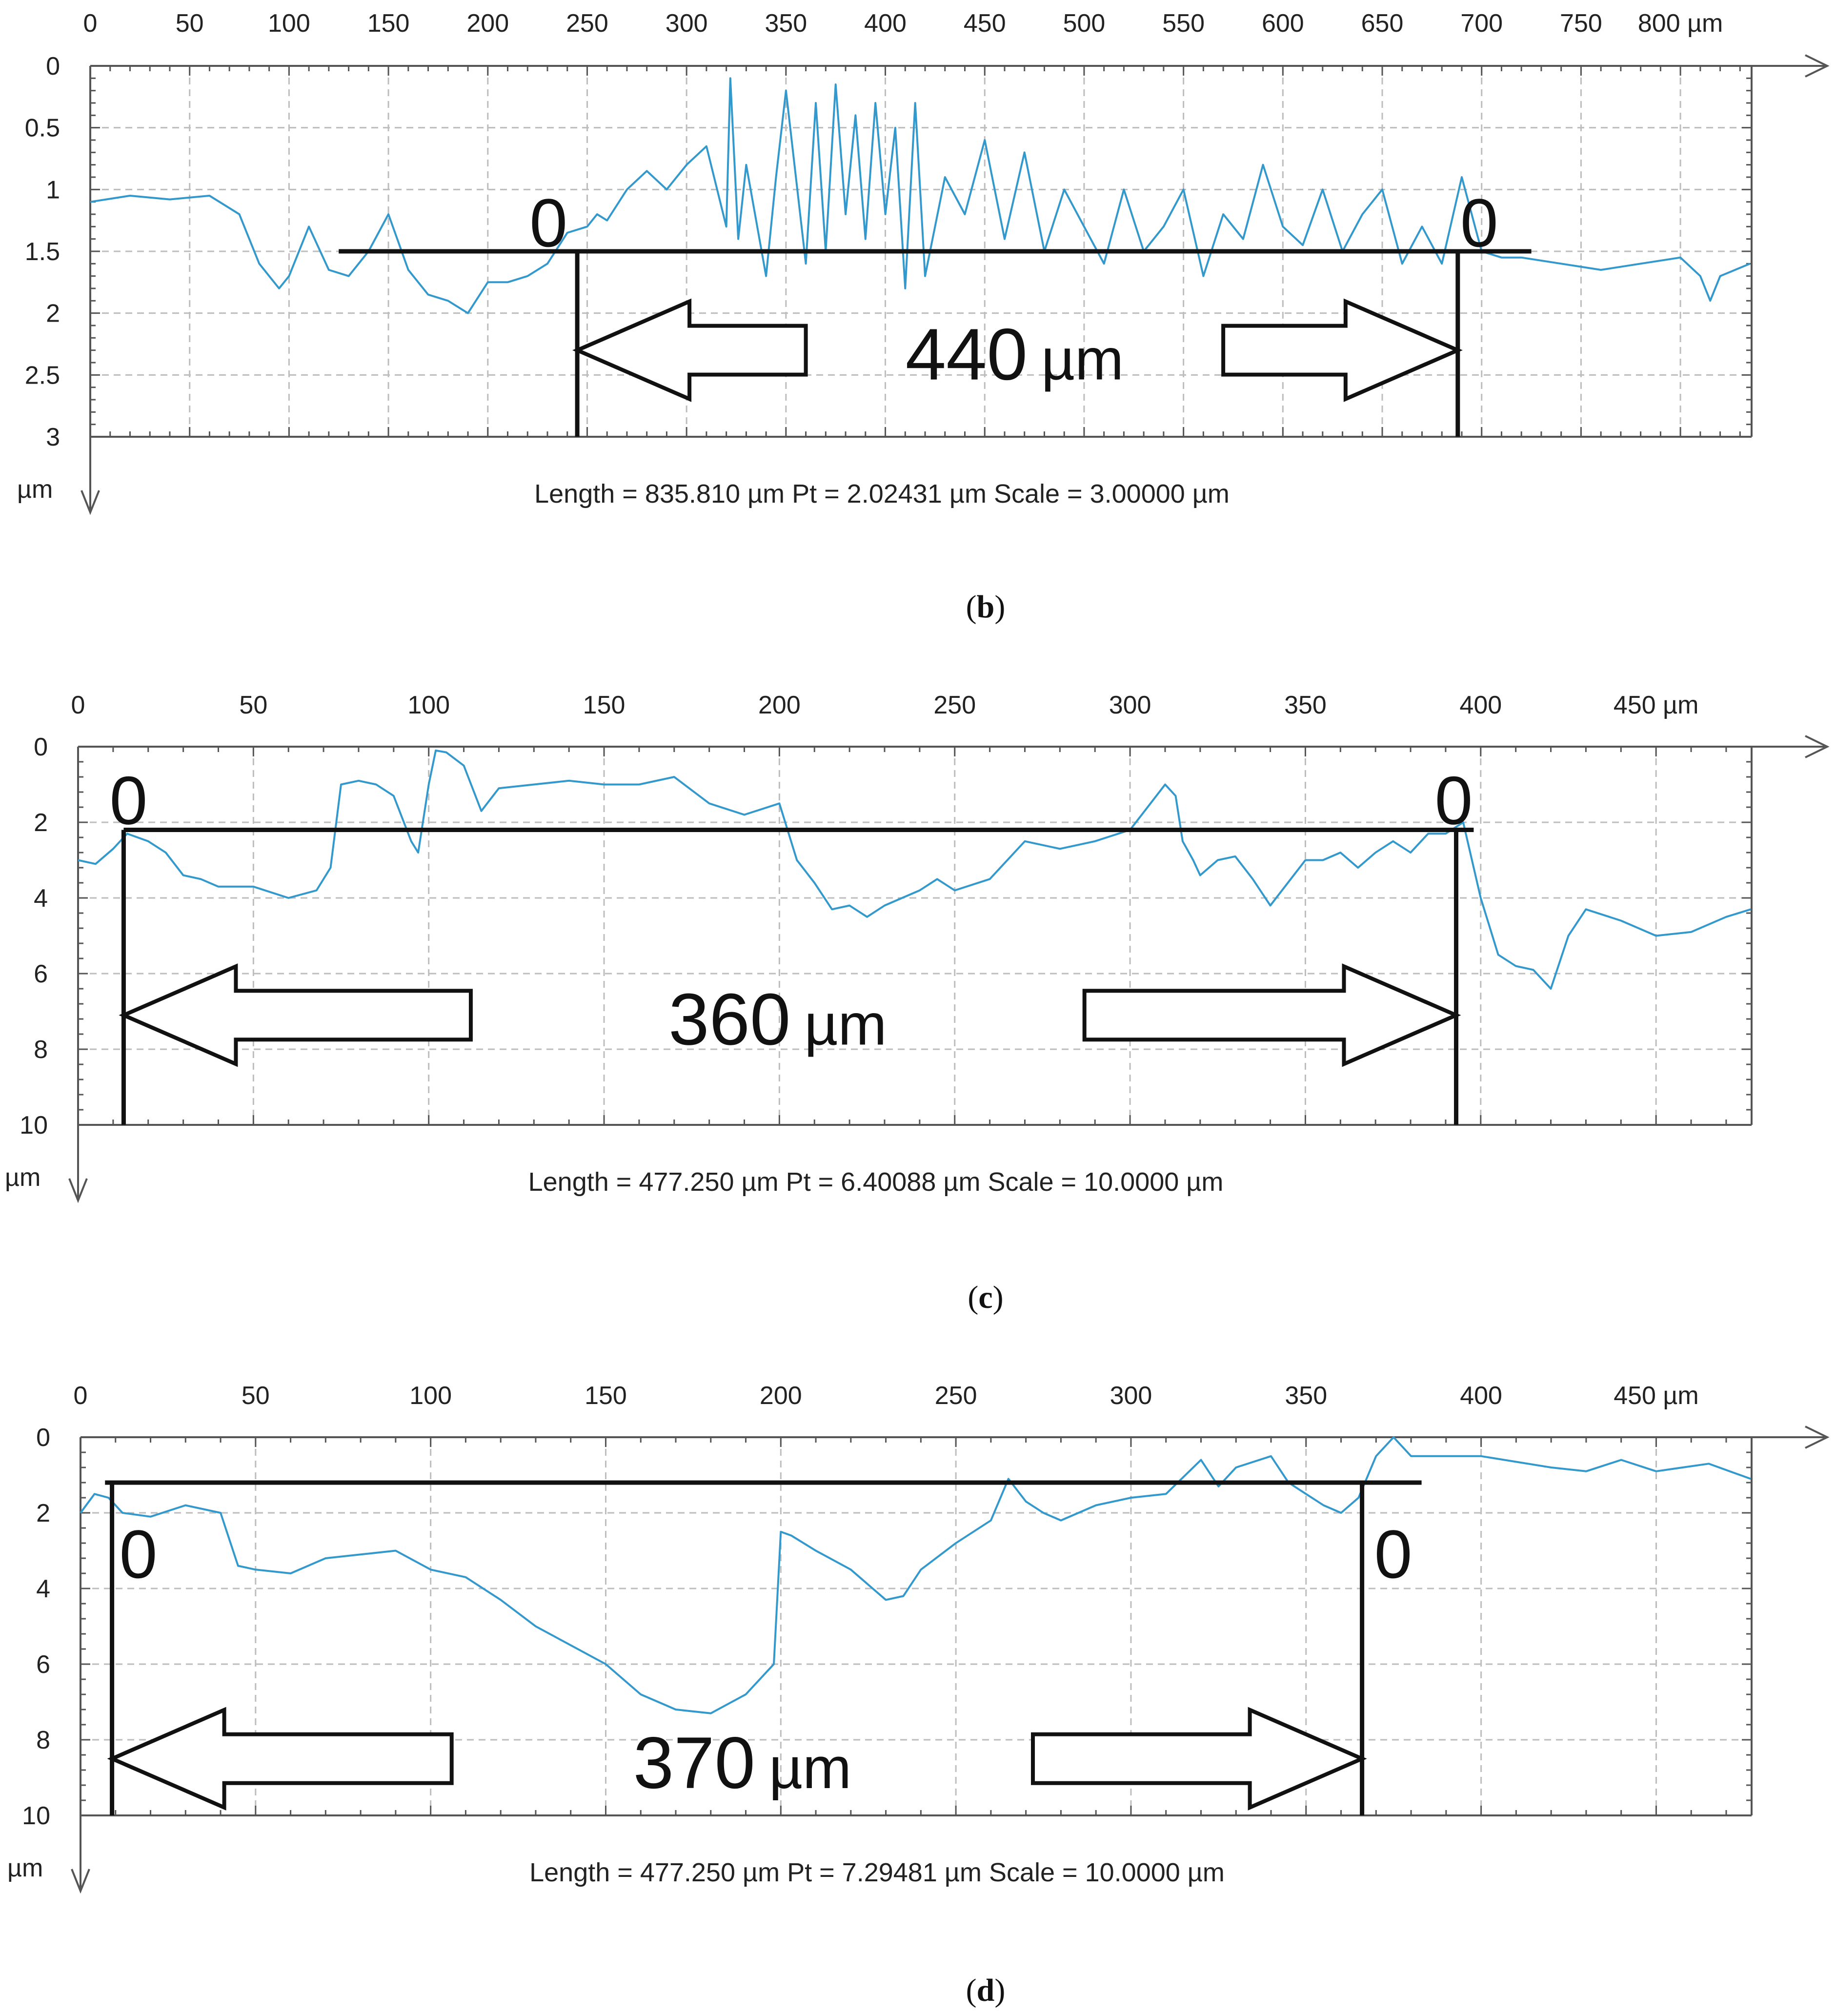 The width and height of the screenshot is (1836, 2016). What do you see at coordinates (42, 375) in the screenshot?
I see `y-tick-label: 2.5` at bounding box center [42, 375].